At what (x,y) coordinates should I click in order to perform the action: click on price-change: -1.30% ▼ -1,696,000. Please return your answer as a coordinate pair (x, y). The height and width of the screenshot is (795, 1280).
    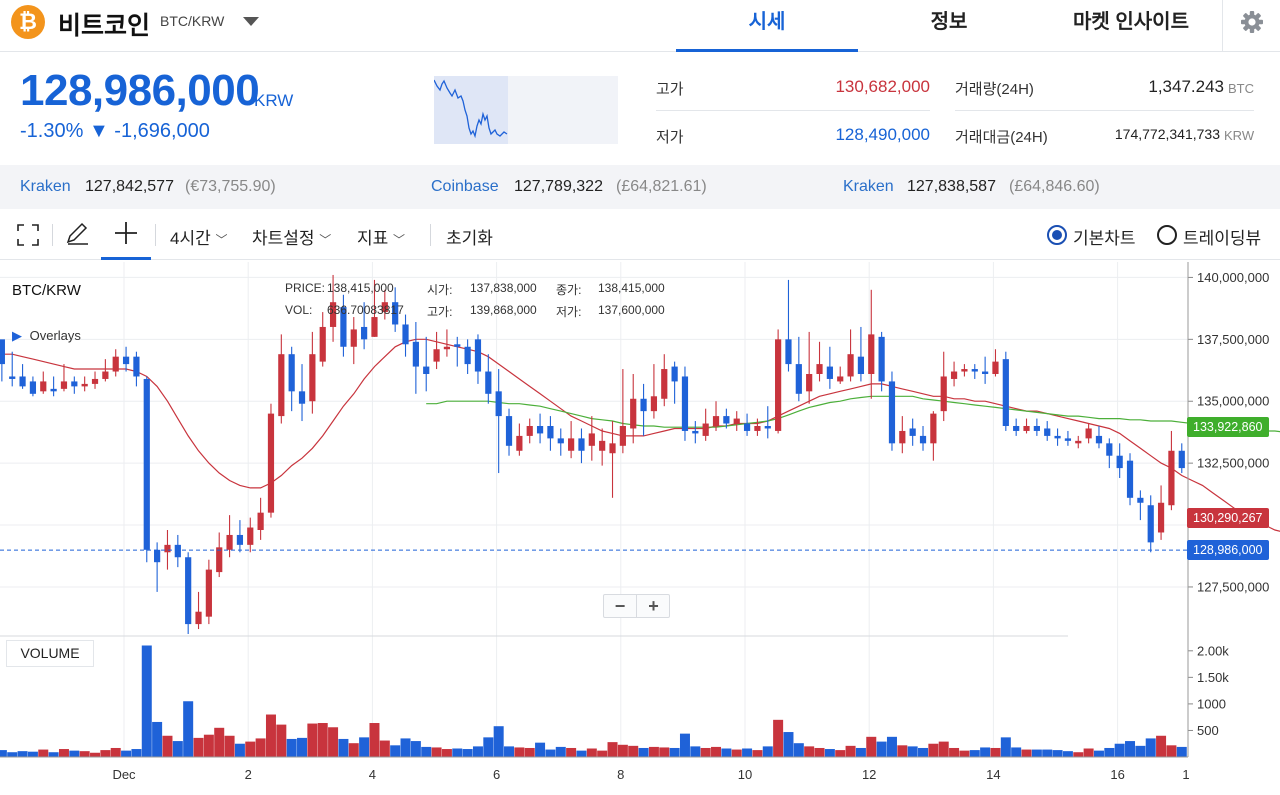
    Looking at the image, I should click on (115, 131).